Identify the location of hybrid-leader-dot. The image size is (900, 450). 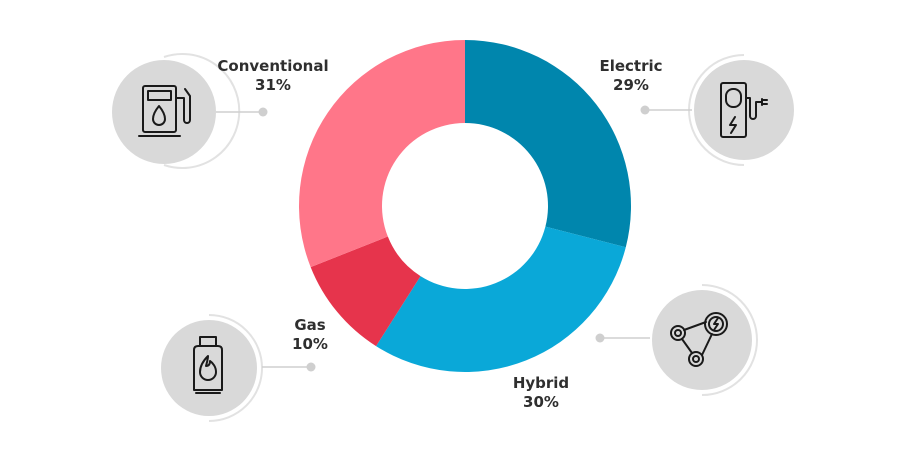
(600, 338).